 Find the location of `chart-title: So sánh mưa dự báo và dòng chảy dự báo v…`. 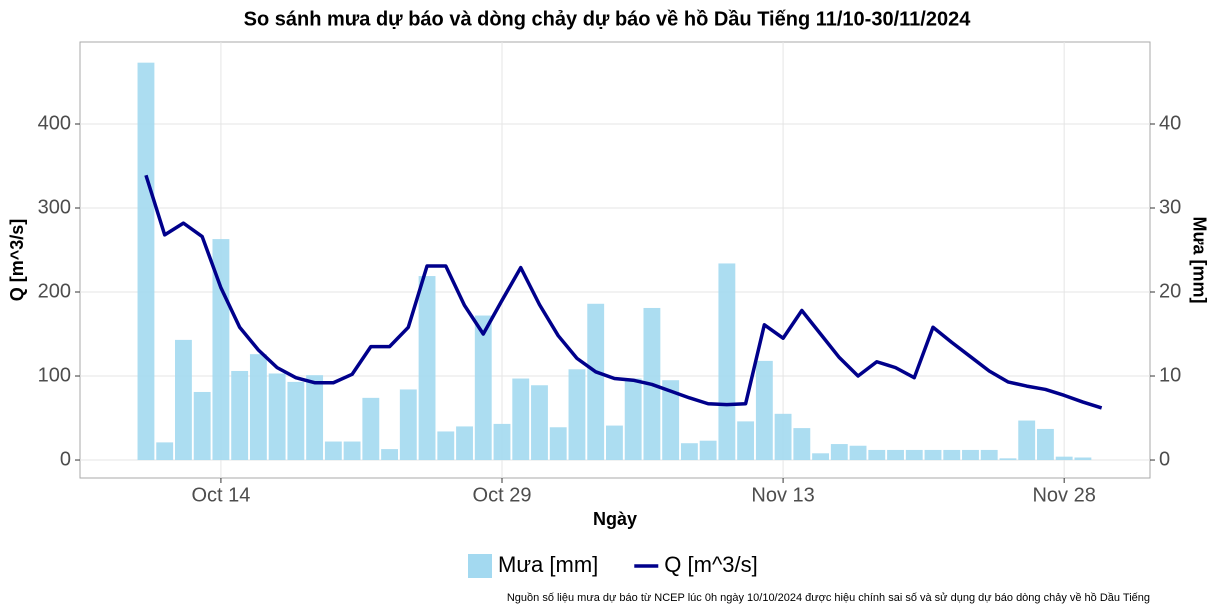

chart-title: So sánh mưa dự báo và dòng chảy dự báo v… is located at coordinates (608, 19).